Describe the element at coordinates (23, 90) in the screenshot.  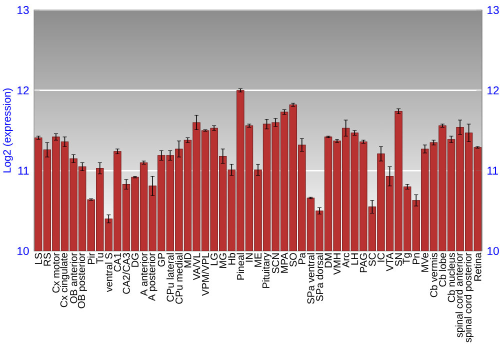
I see `y-tick-label: 12` at that location.